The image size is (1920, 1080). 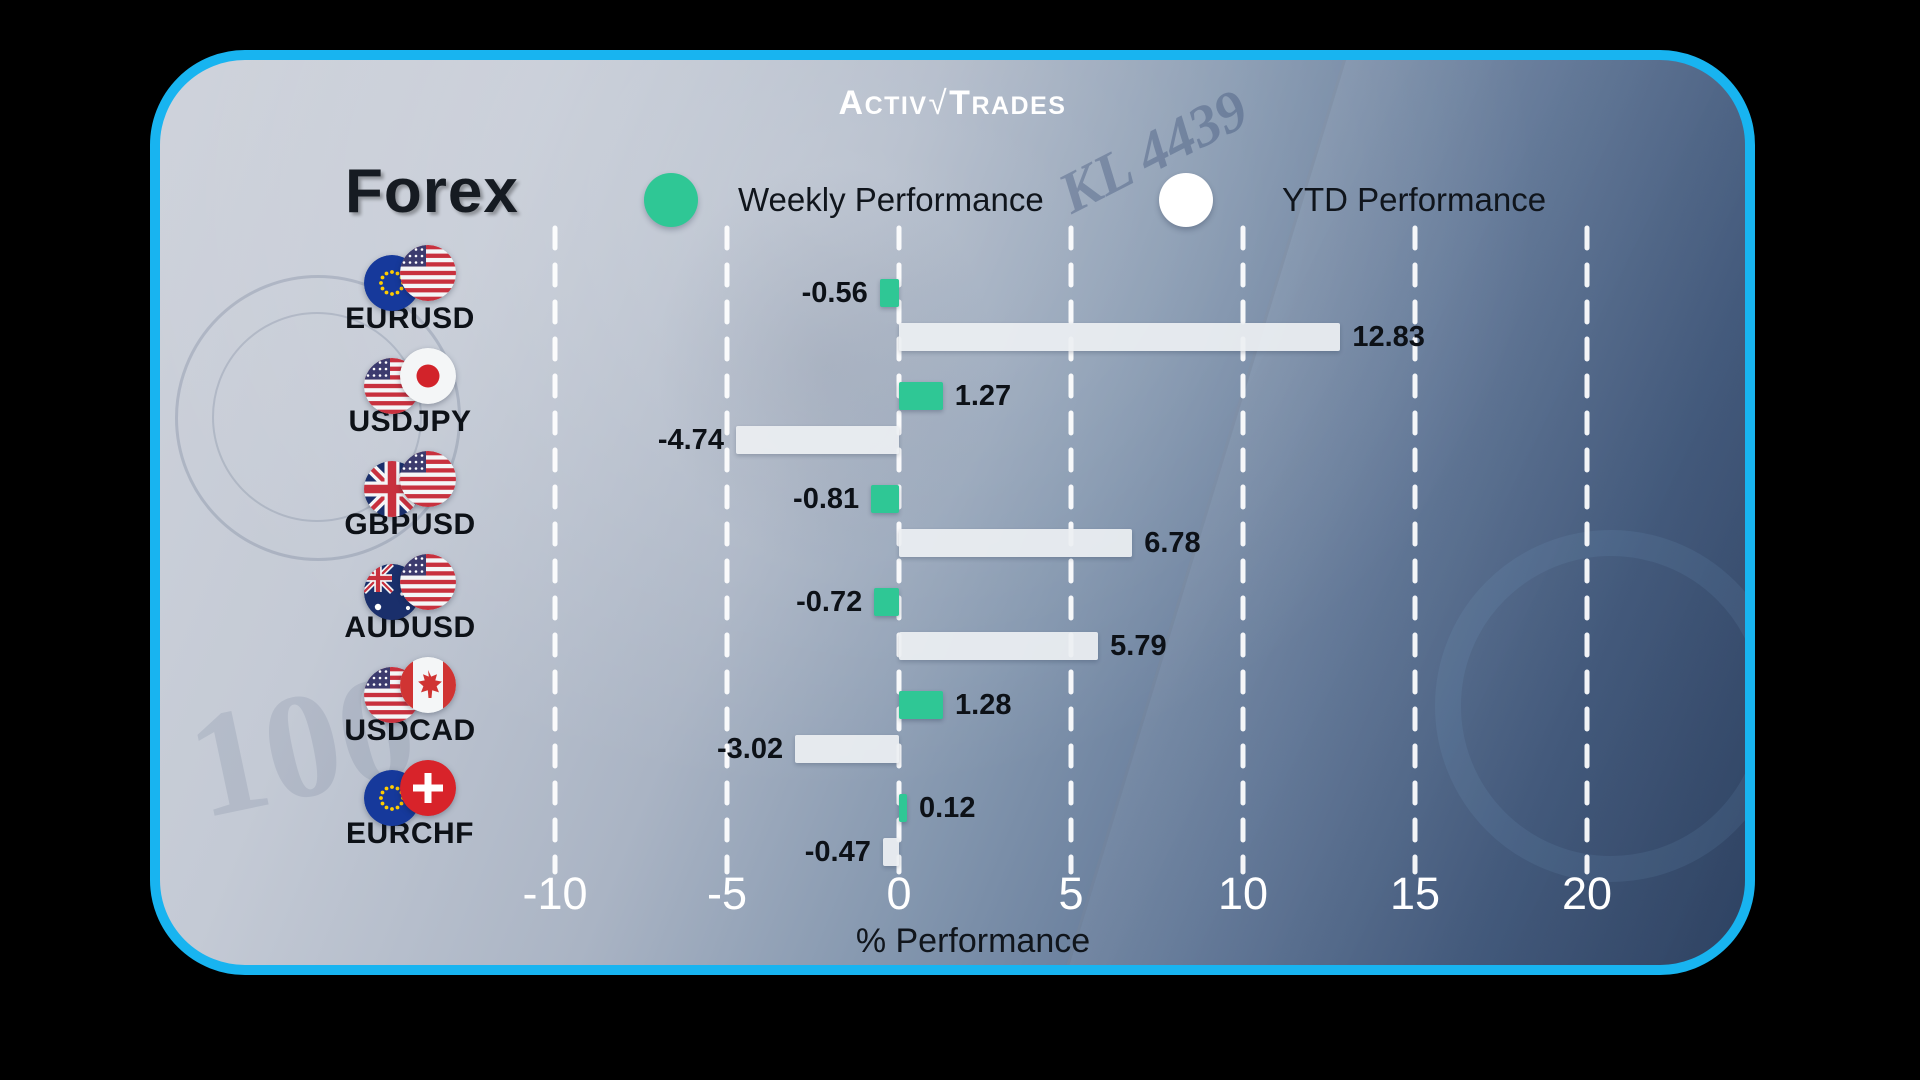 What do you see at coordinates (1243, 893) in the screenshot?
I see `axis-tick-10: 10` at bounding box center [1243, 893].